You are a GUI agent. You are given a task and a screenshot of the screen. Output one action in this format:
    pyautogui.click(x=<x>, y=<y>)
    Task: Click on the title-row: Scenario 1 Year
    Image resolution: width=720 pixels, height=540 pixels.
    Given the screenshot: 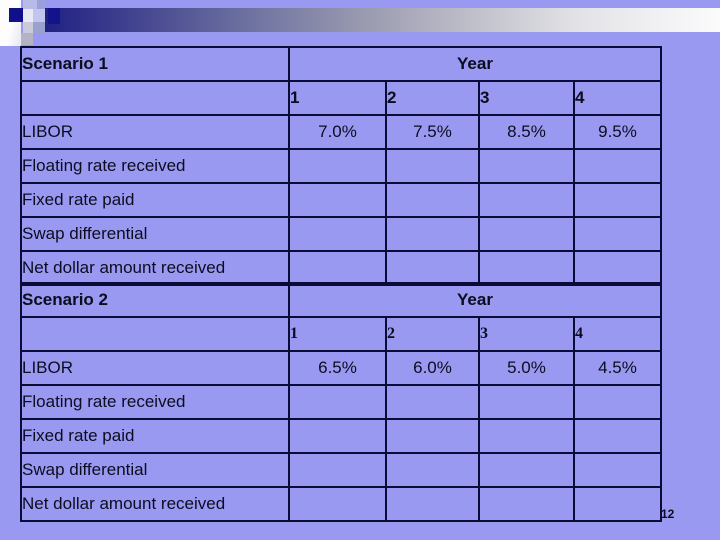 What is the action you would take?
    pyautogui.click(x=341, y=64)
    